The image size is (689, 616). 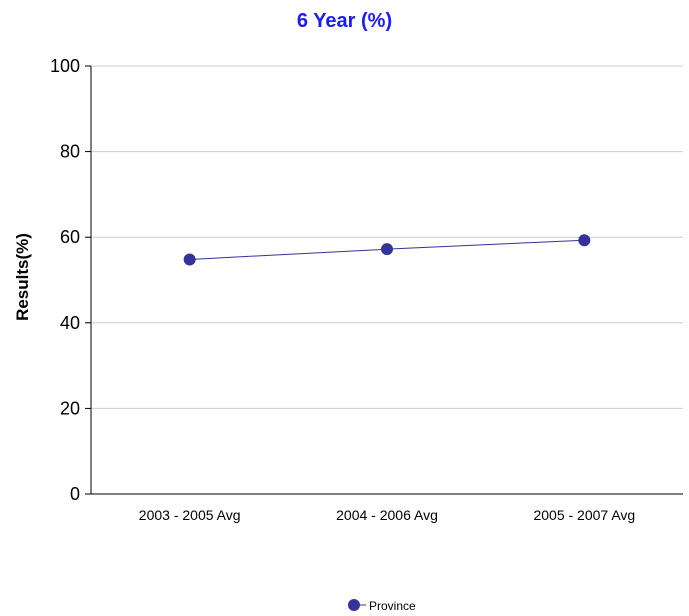 I want to click on x-tick-label: 2004 - 2006 Avg, so click(x=387, y=515).